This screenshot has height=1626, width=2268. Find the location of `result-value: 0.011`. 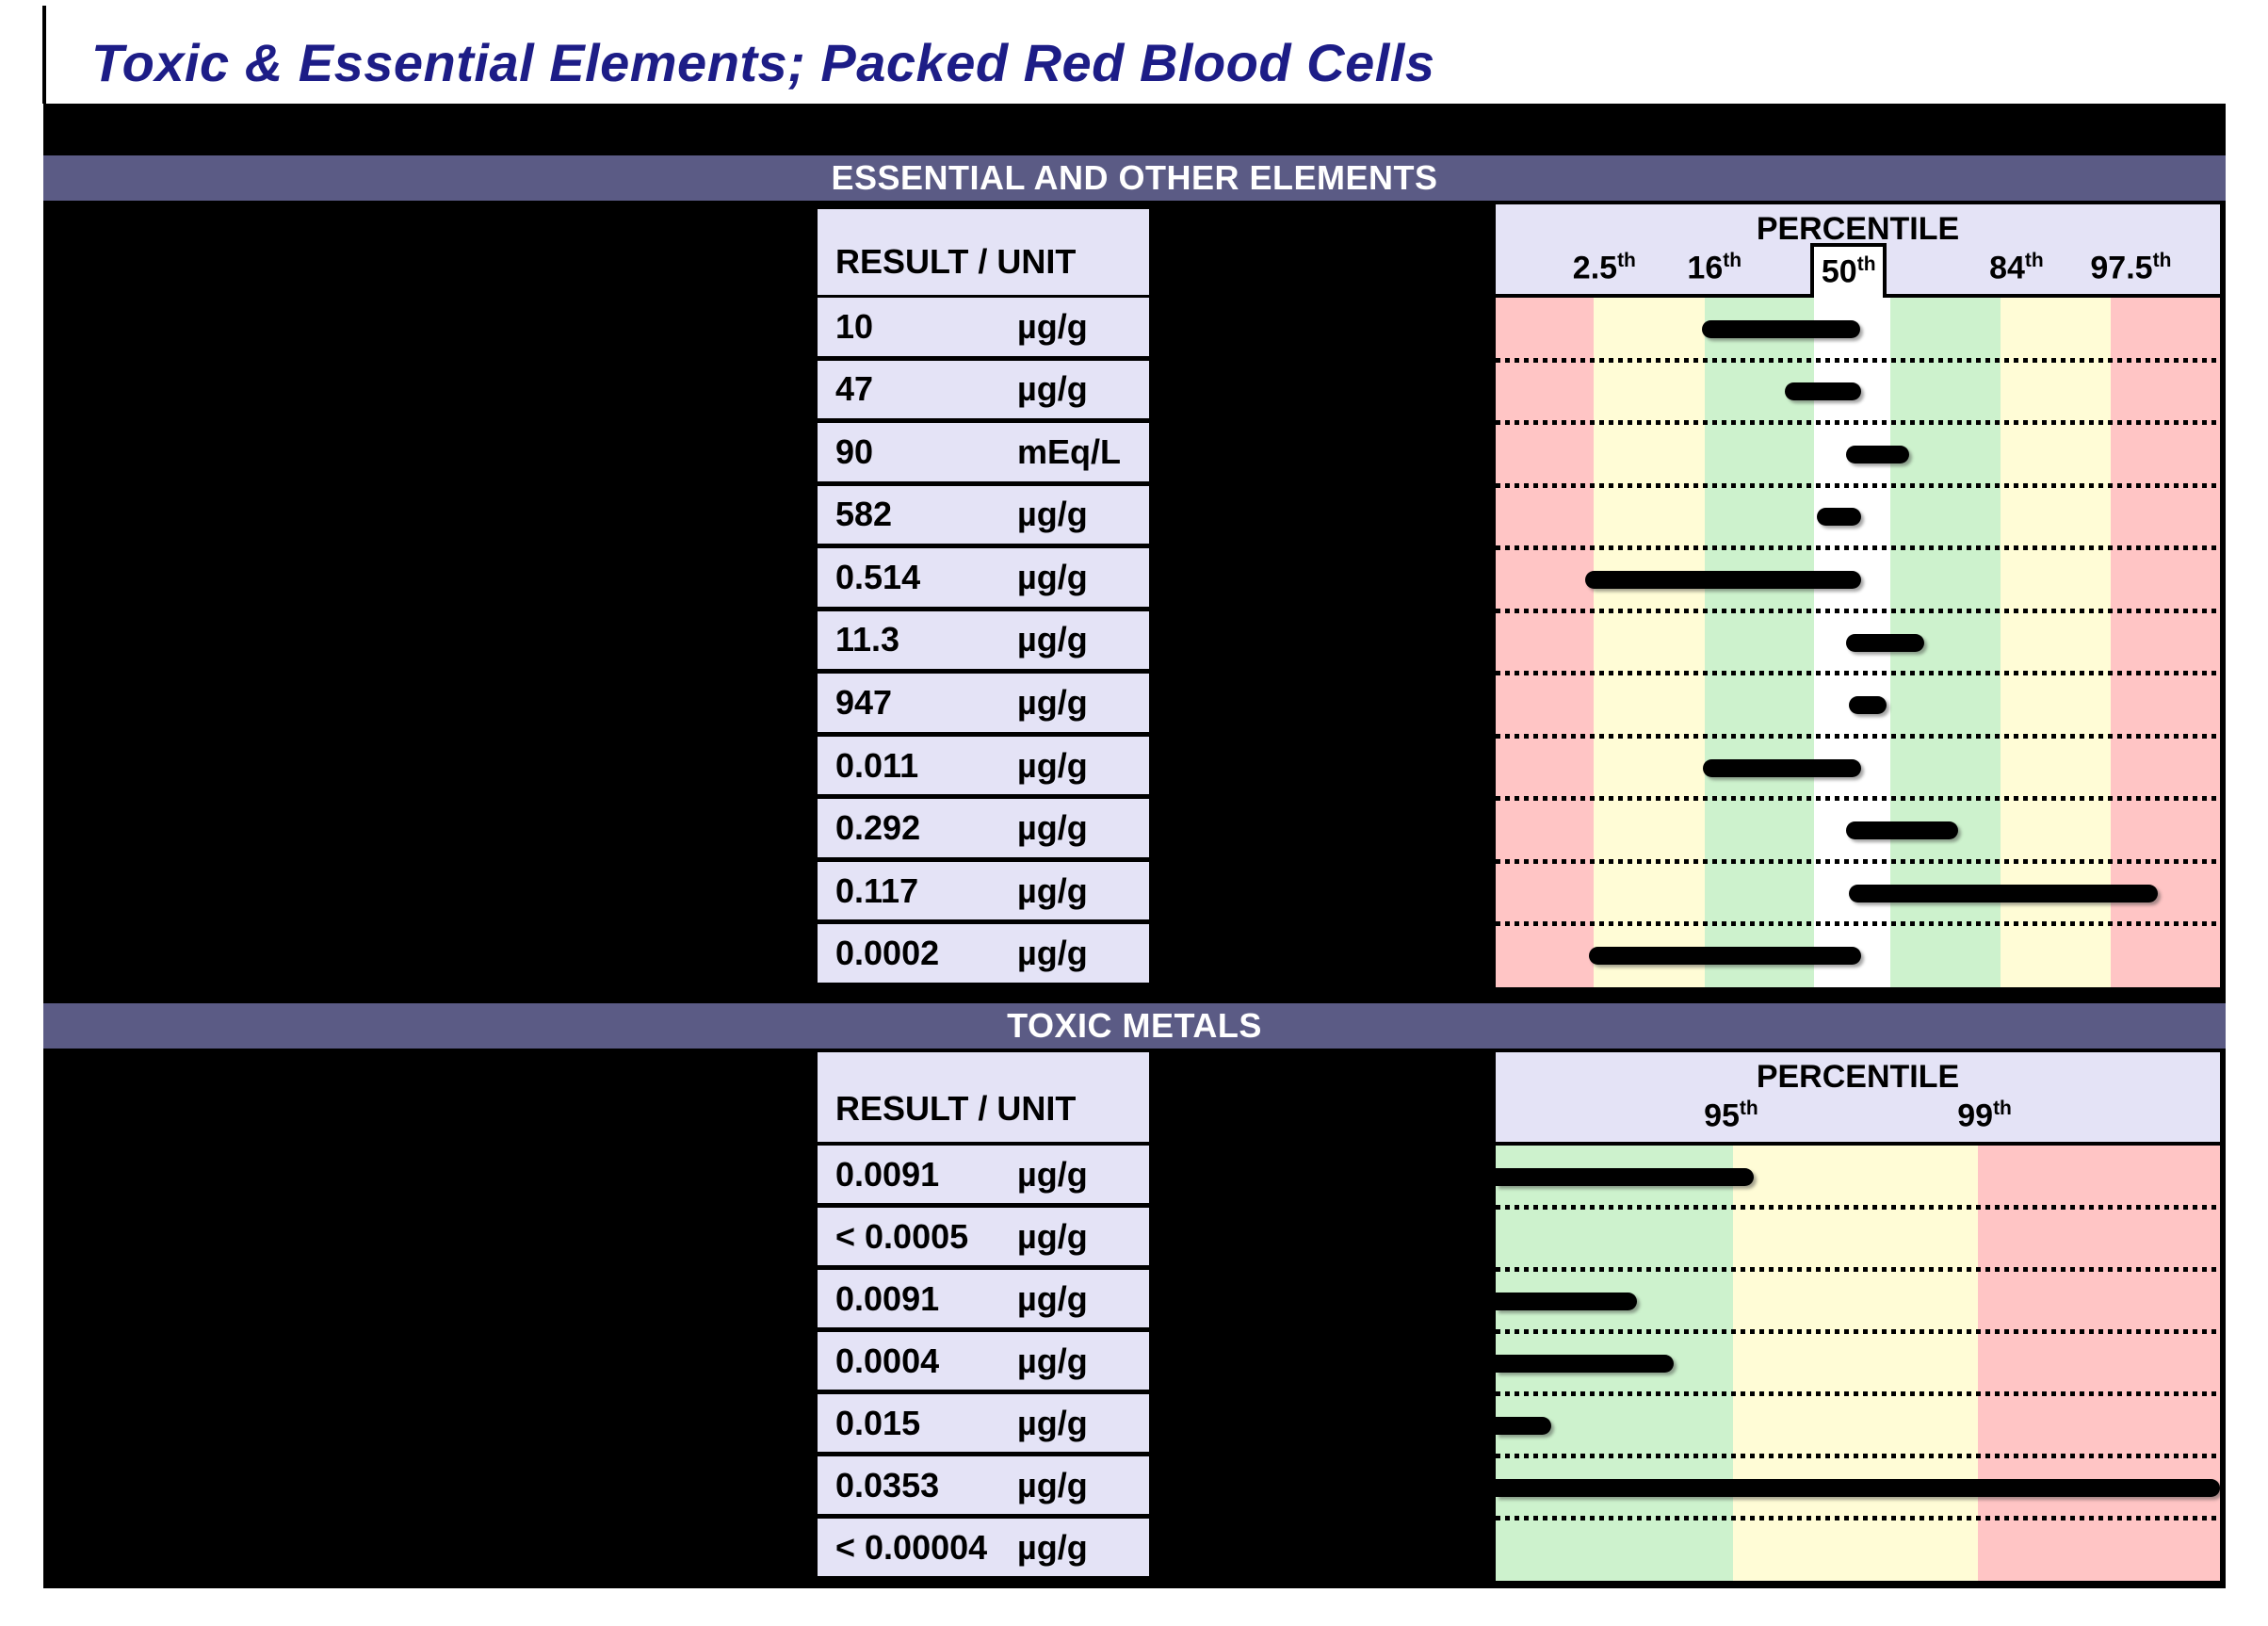

result-value: 0.011 is located at coordinates (877, 765).